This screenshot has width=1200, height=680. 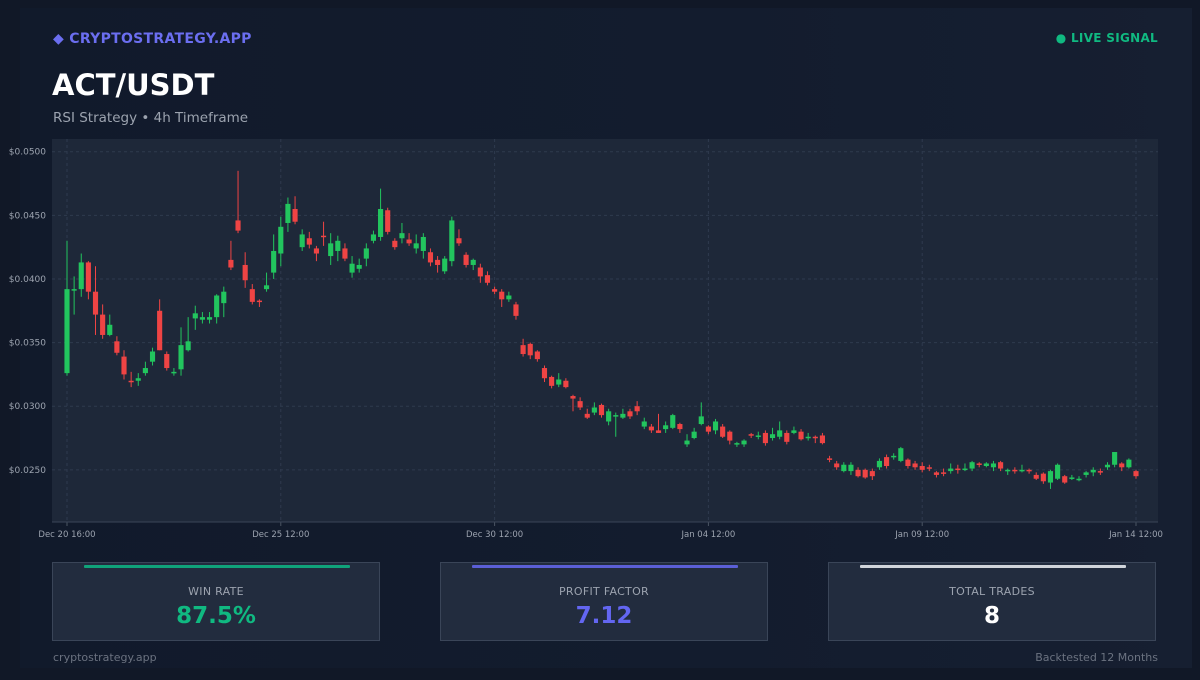 I want to click on brand-logo: ◆ CRYPTOSTRATEGY.APP, so click(x=152, y=39).